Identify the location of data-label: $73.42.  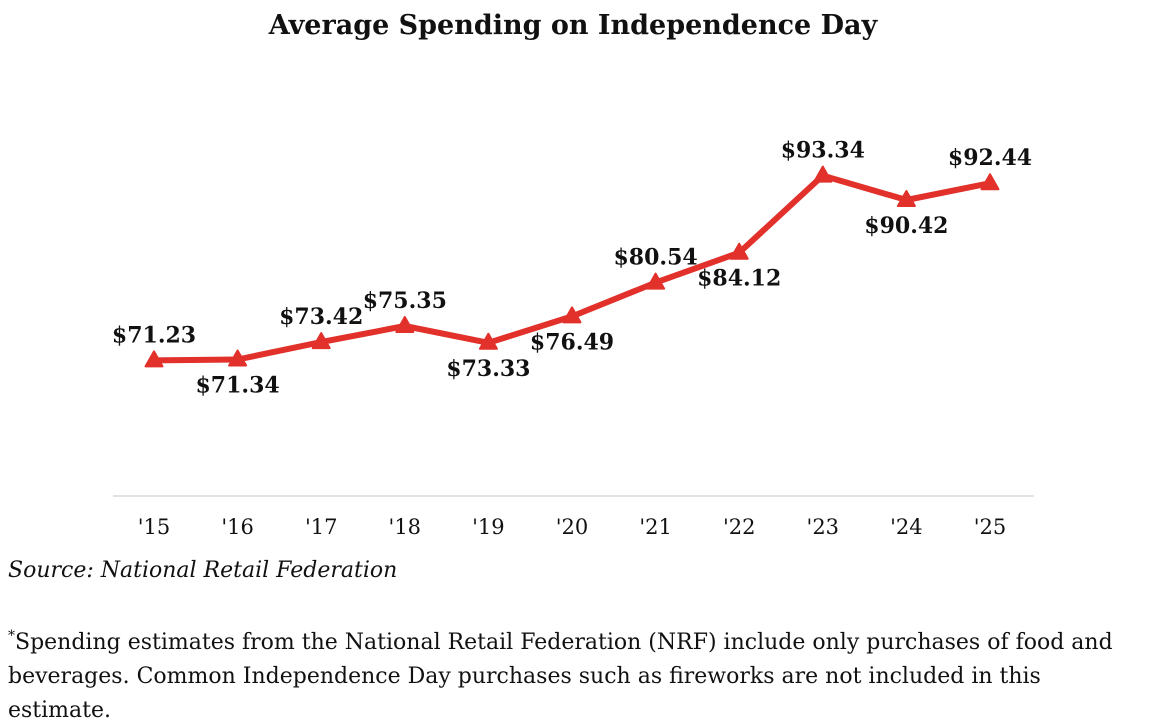
(321, 317).